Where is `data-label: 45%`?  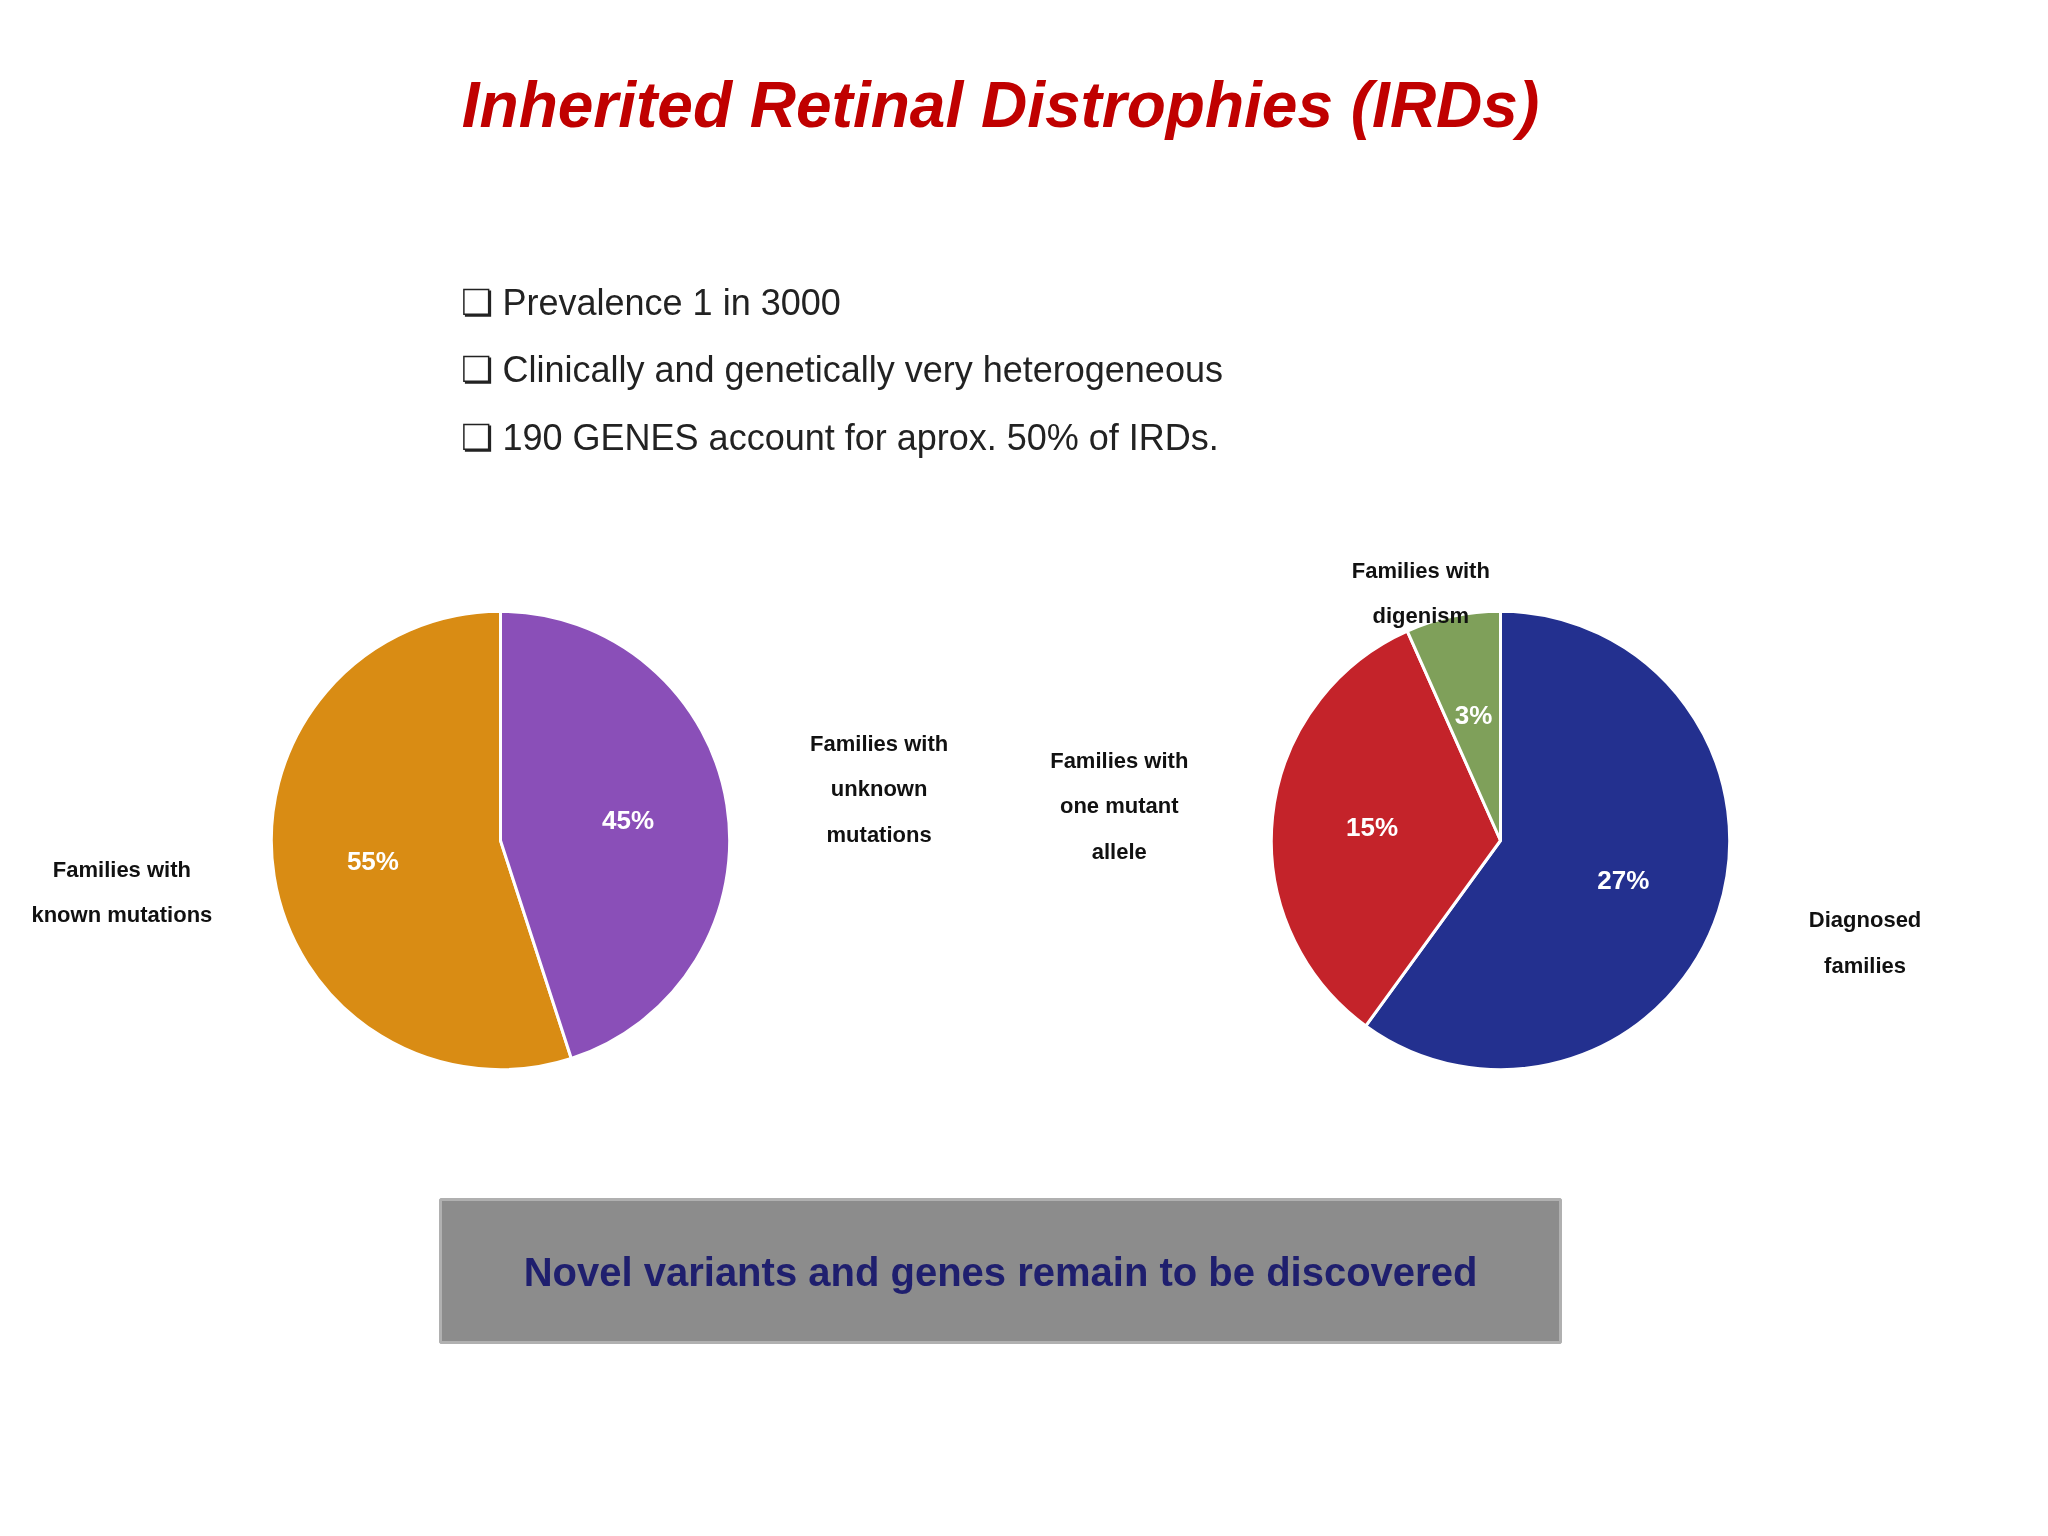 data-label: 45% is located at coordinates (628, 820).